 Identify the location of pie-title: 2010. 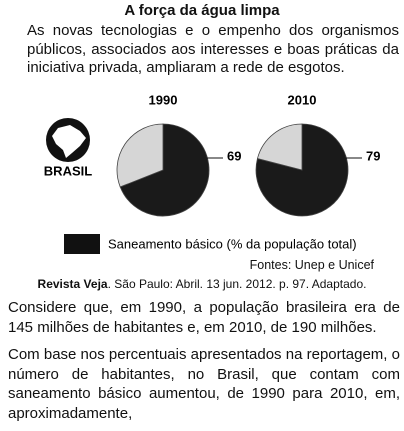
(302, 99).